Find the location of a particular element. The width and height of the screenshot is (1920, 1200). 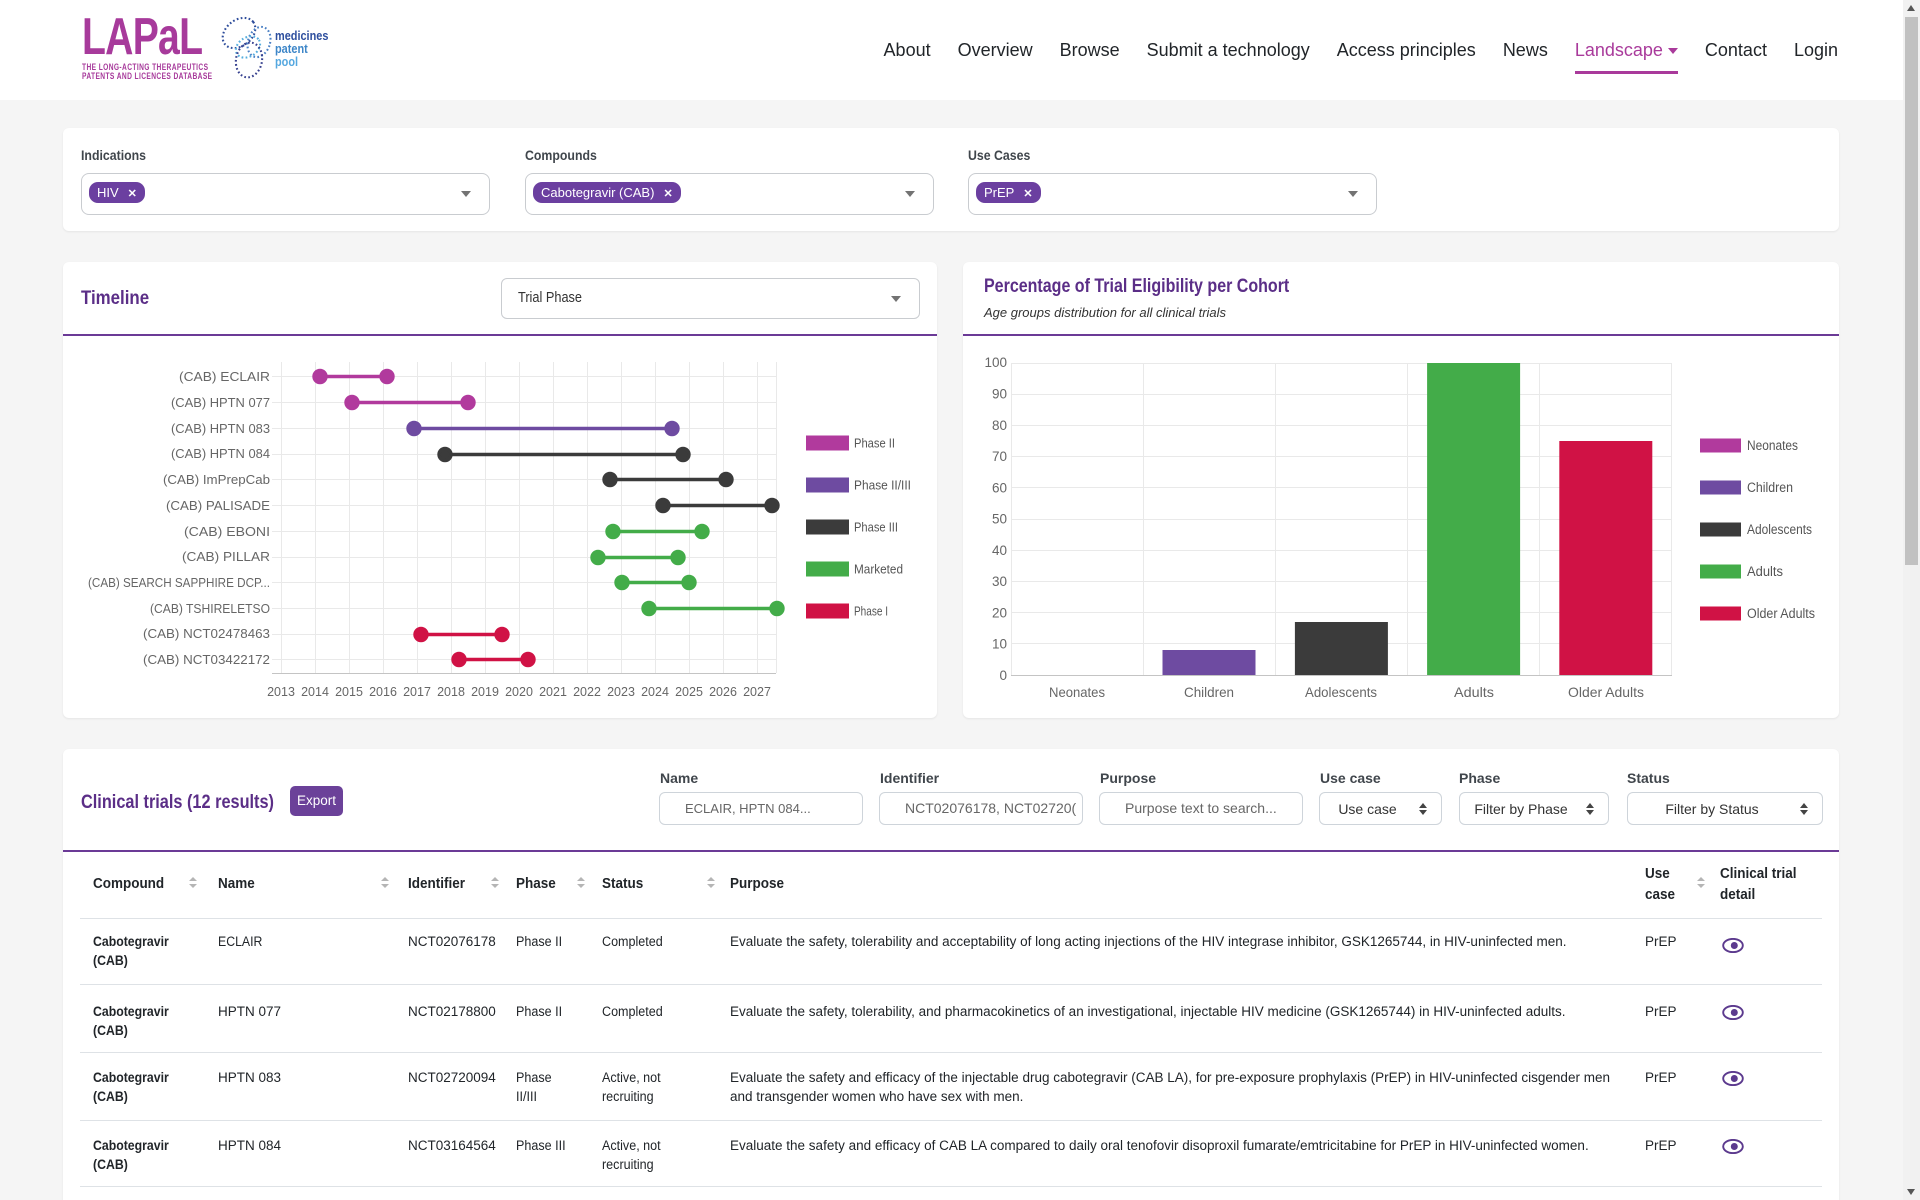

svg-text: 60 is located at coordinates (999, 487).